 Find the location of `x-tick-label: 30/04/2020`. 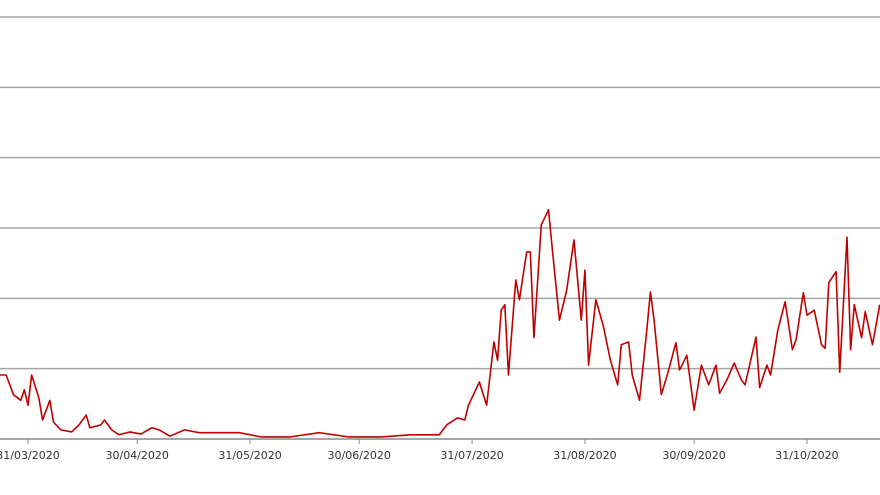

x-tick-label: 30/04/2020 is located at coordinates (136, 455).